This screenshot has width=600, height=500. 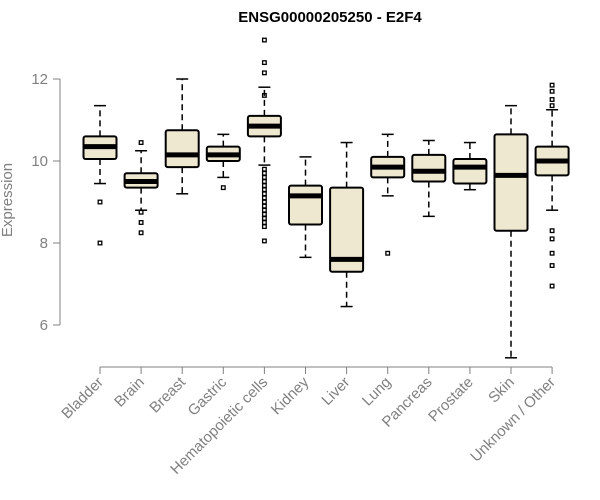 What do you see at coordinates (552, 185) in the screenshot?
I see `box-unknown-other` at bounding box center [552, 185].